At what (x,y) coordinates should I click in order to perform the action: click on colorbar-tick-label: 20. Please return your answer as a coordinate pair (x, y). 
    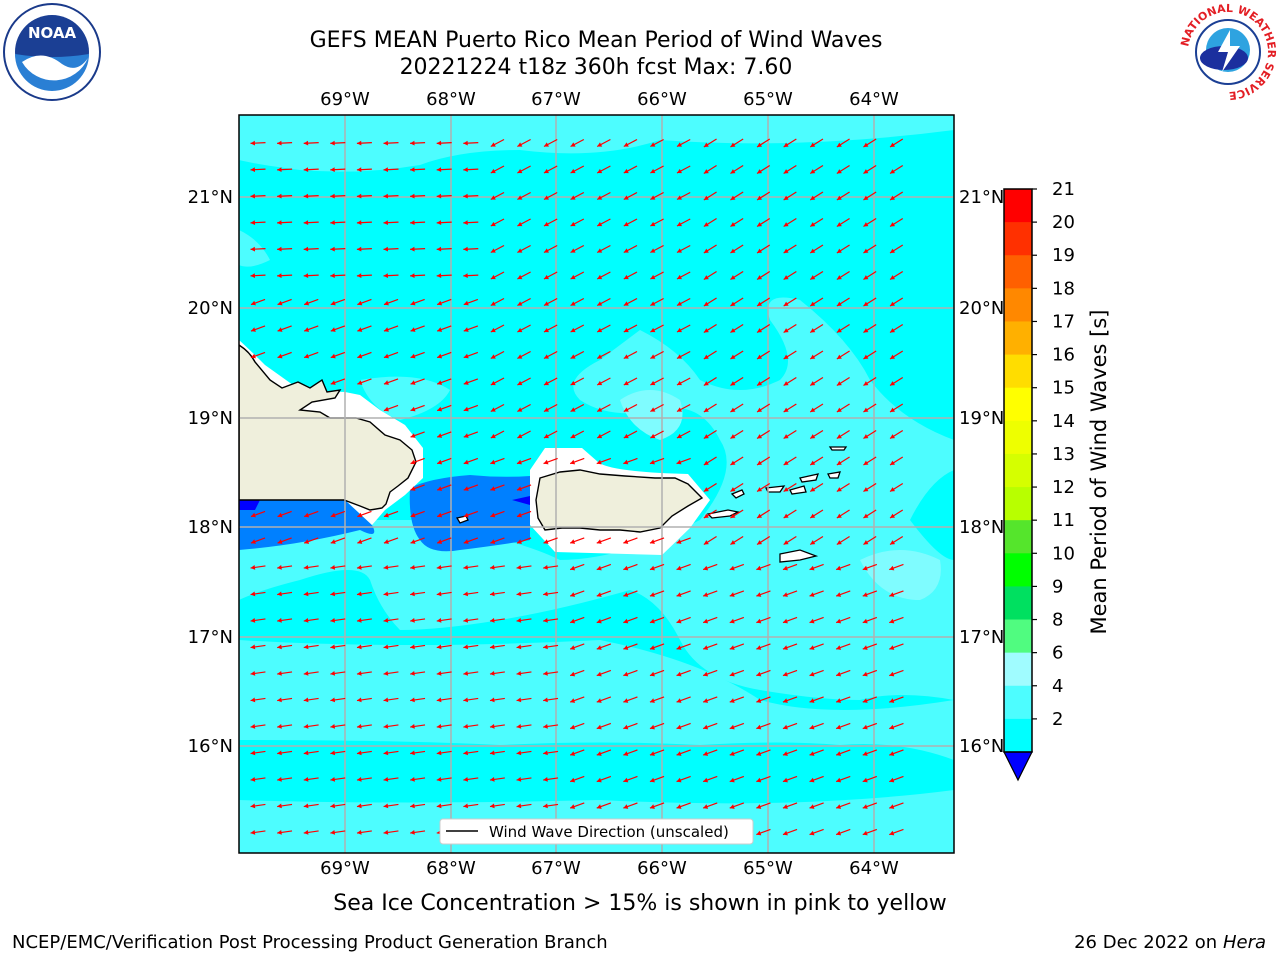
    Looking at the image, I should click on (1063, 222).